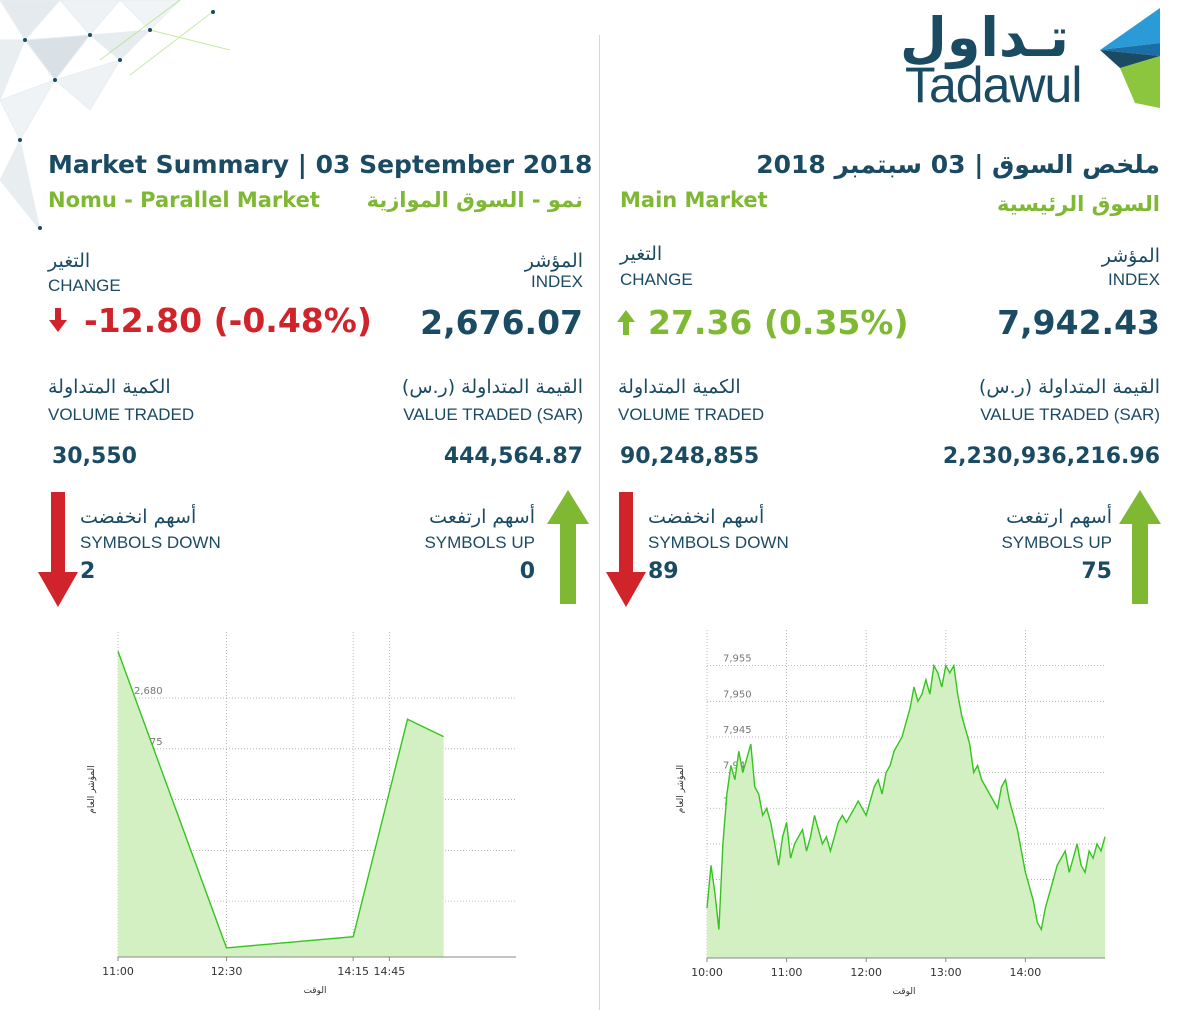 The width and height of the screenshot is (1200, 1016). I want to click on y-tick-label: 7,950, so click(737, 694).